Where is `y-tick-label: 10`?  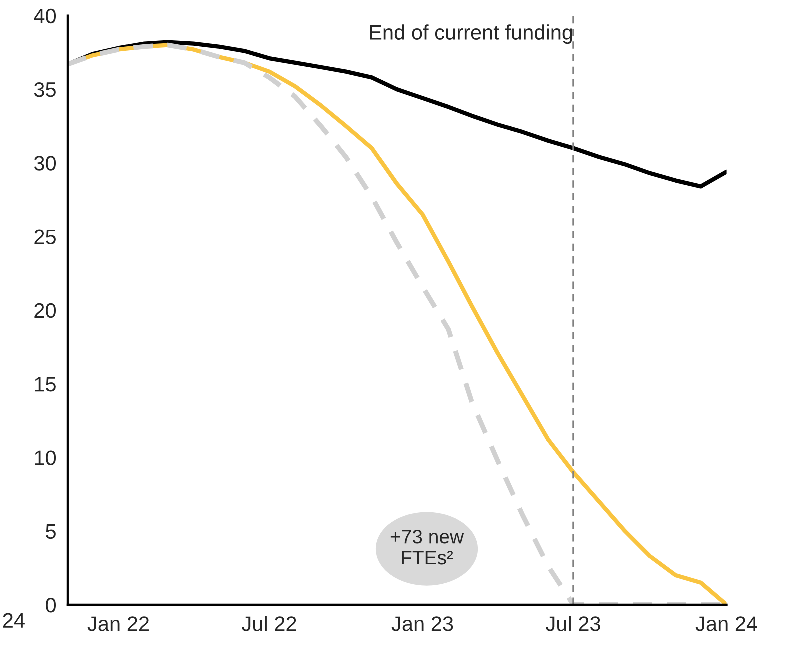 y-tick-label: 10 is located at coordinates (45, 458).